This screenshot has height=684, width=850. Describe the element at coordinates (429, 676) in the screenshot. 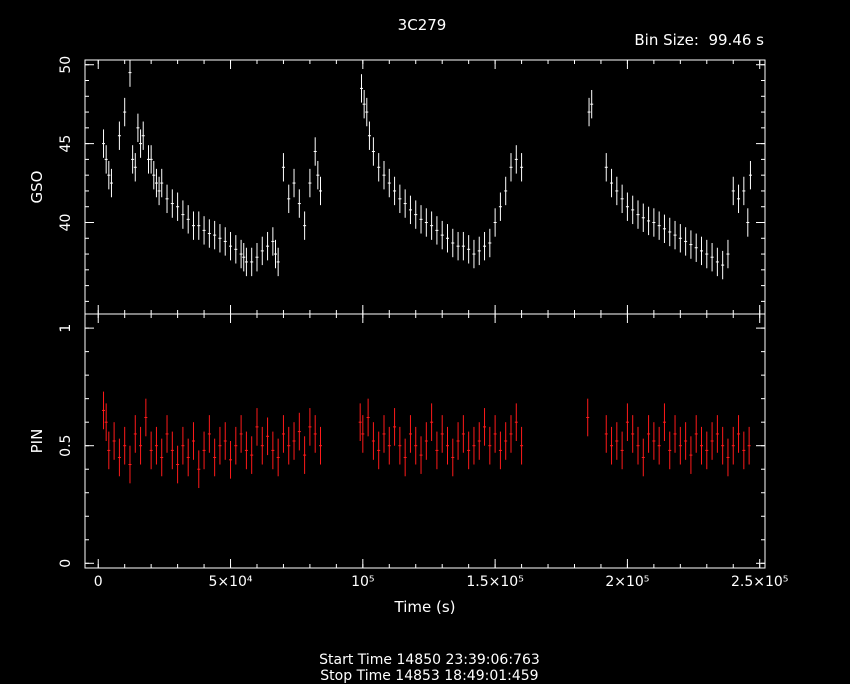

I see `stop-time: Stop Time 14853 18:49:01:459` at that location.